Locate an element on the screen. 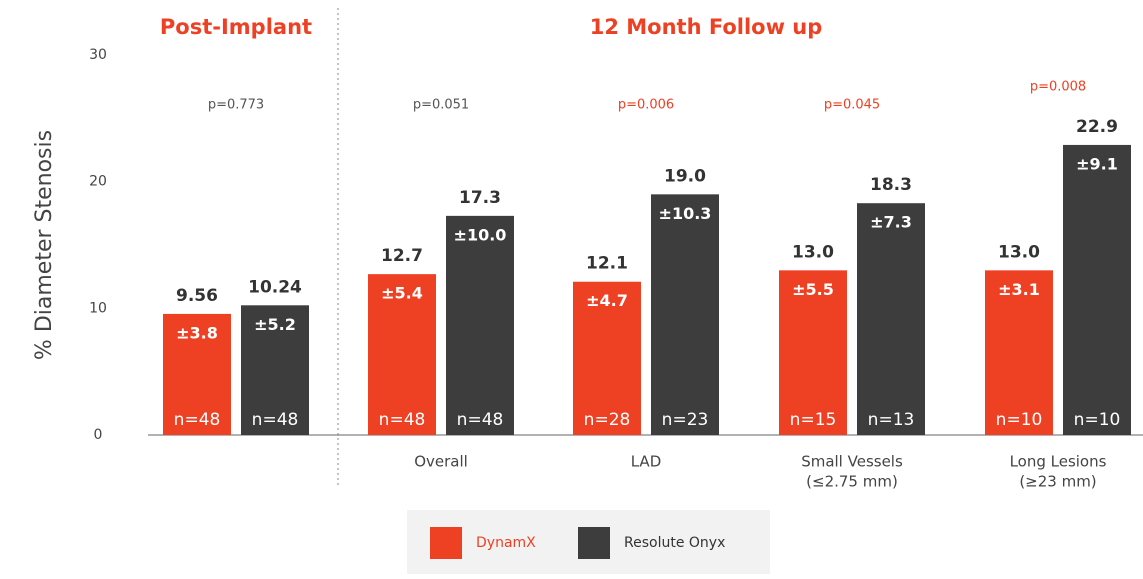 The height and width of the screenshot is (579, 1143). y-tick-label: 0 is located at coordinates (98, 435).